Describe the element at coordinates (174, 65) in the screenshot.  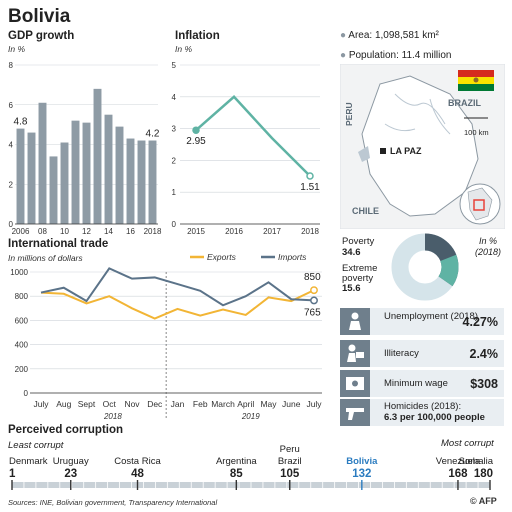
I see `y-tick-label: 5` at that location.